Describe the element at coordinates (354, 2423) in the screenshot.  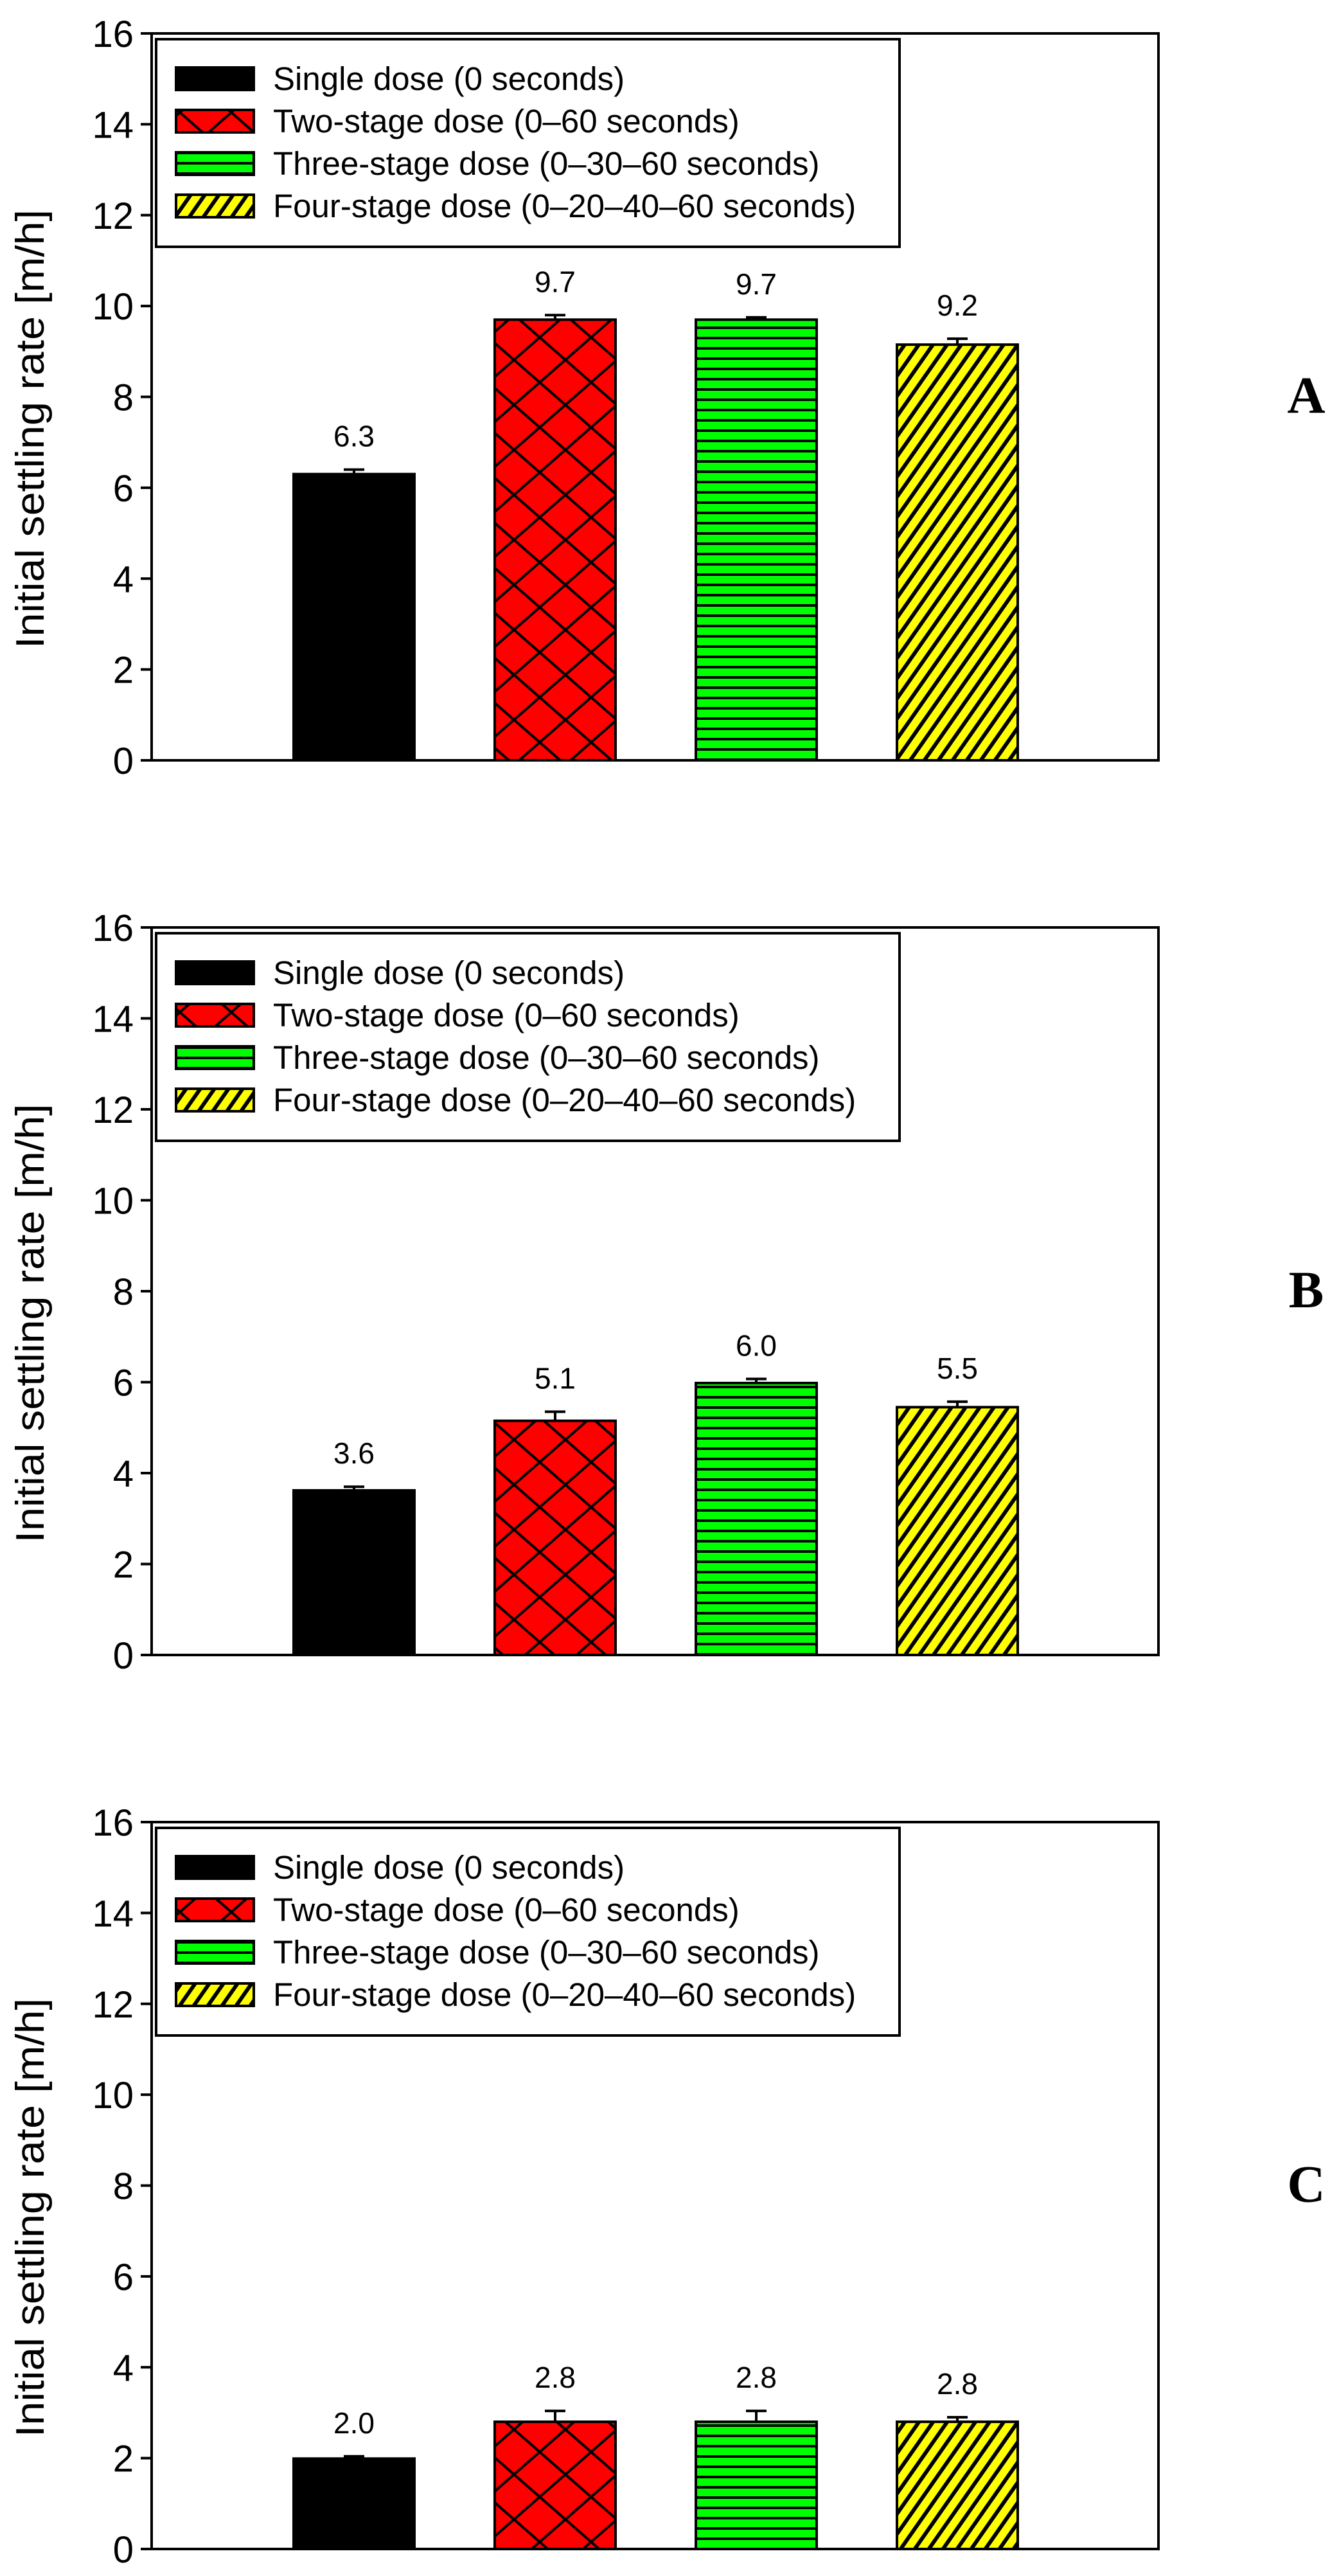
I see `bar-value-label: 2.0` at that location.